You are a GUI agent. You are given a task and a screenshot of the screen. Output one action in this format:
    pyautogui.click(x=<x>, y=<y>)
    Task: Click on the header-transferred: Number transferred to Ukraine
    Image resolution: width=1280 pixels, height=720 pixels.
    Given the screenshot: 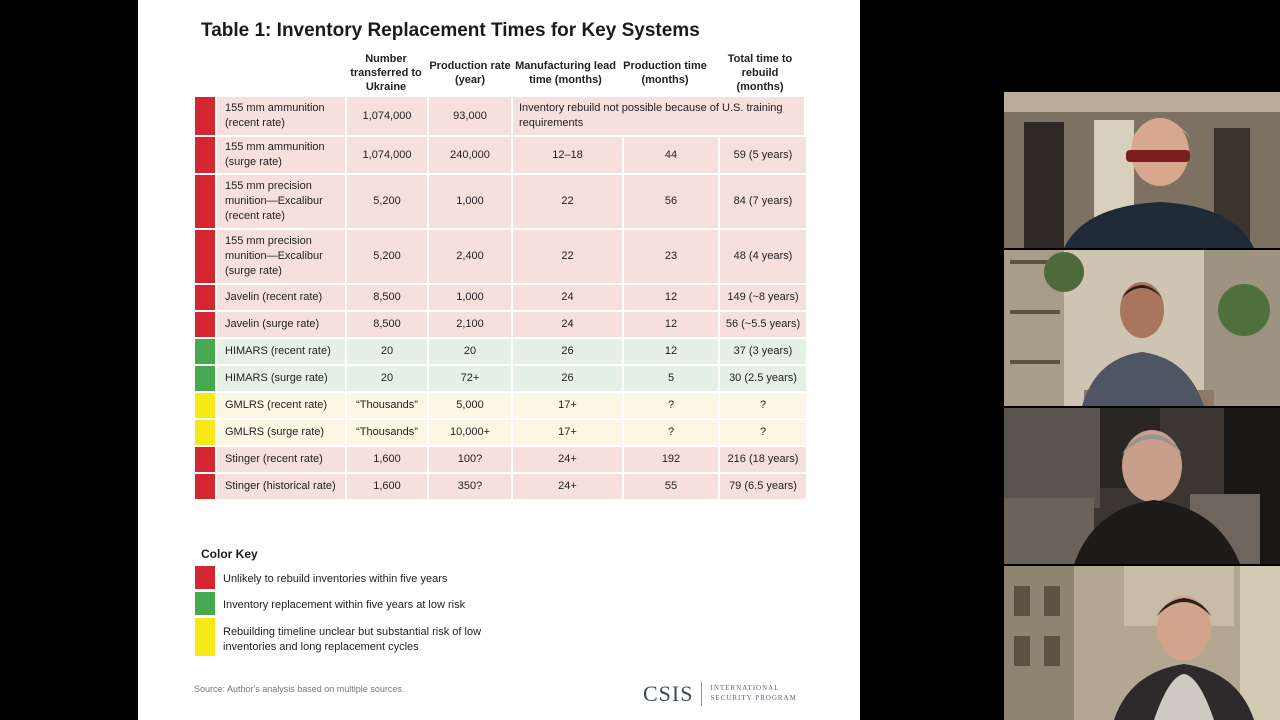 What is the action you would take?
    pyautogui.click(x=386, y=73)
    